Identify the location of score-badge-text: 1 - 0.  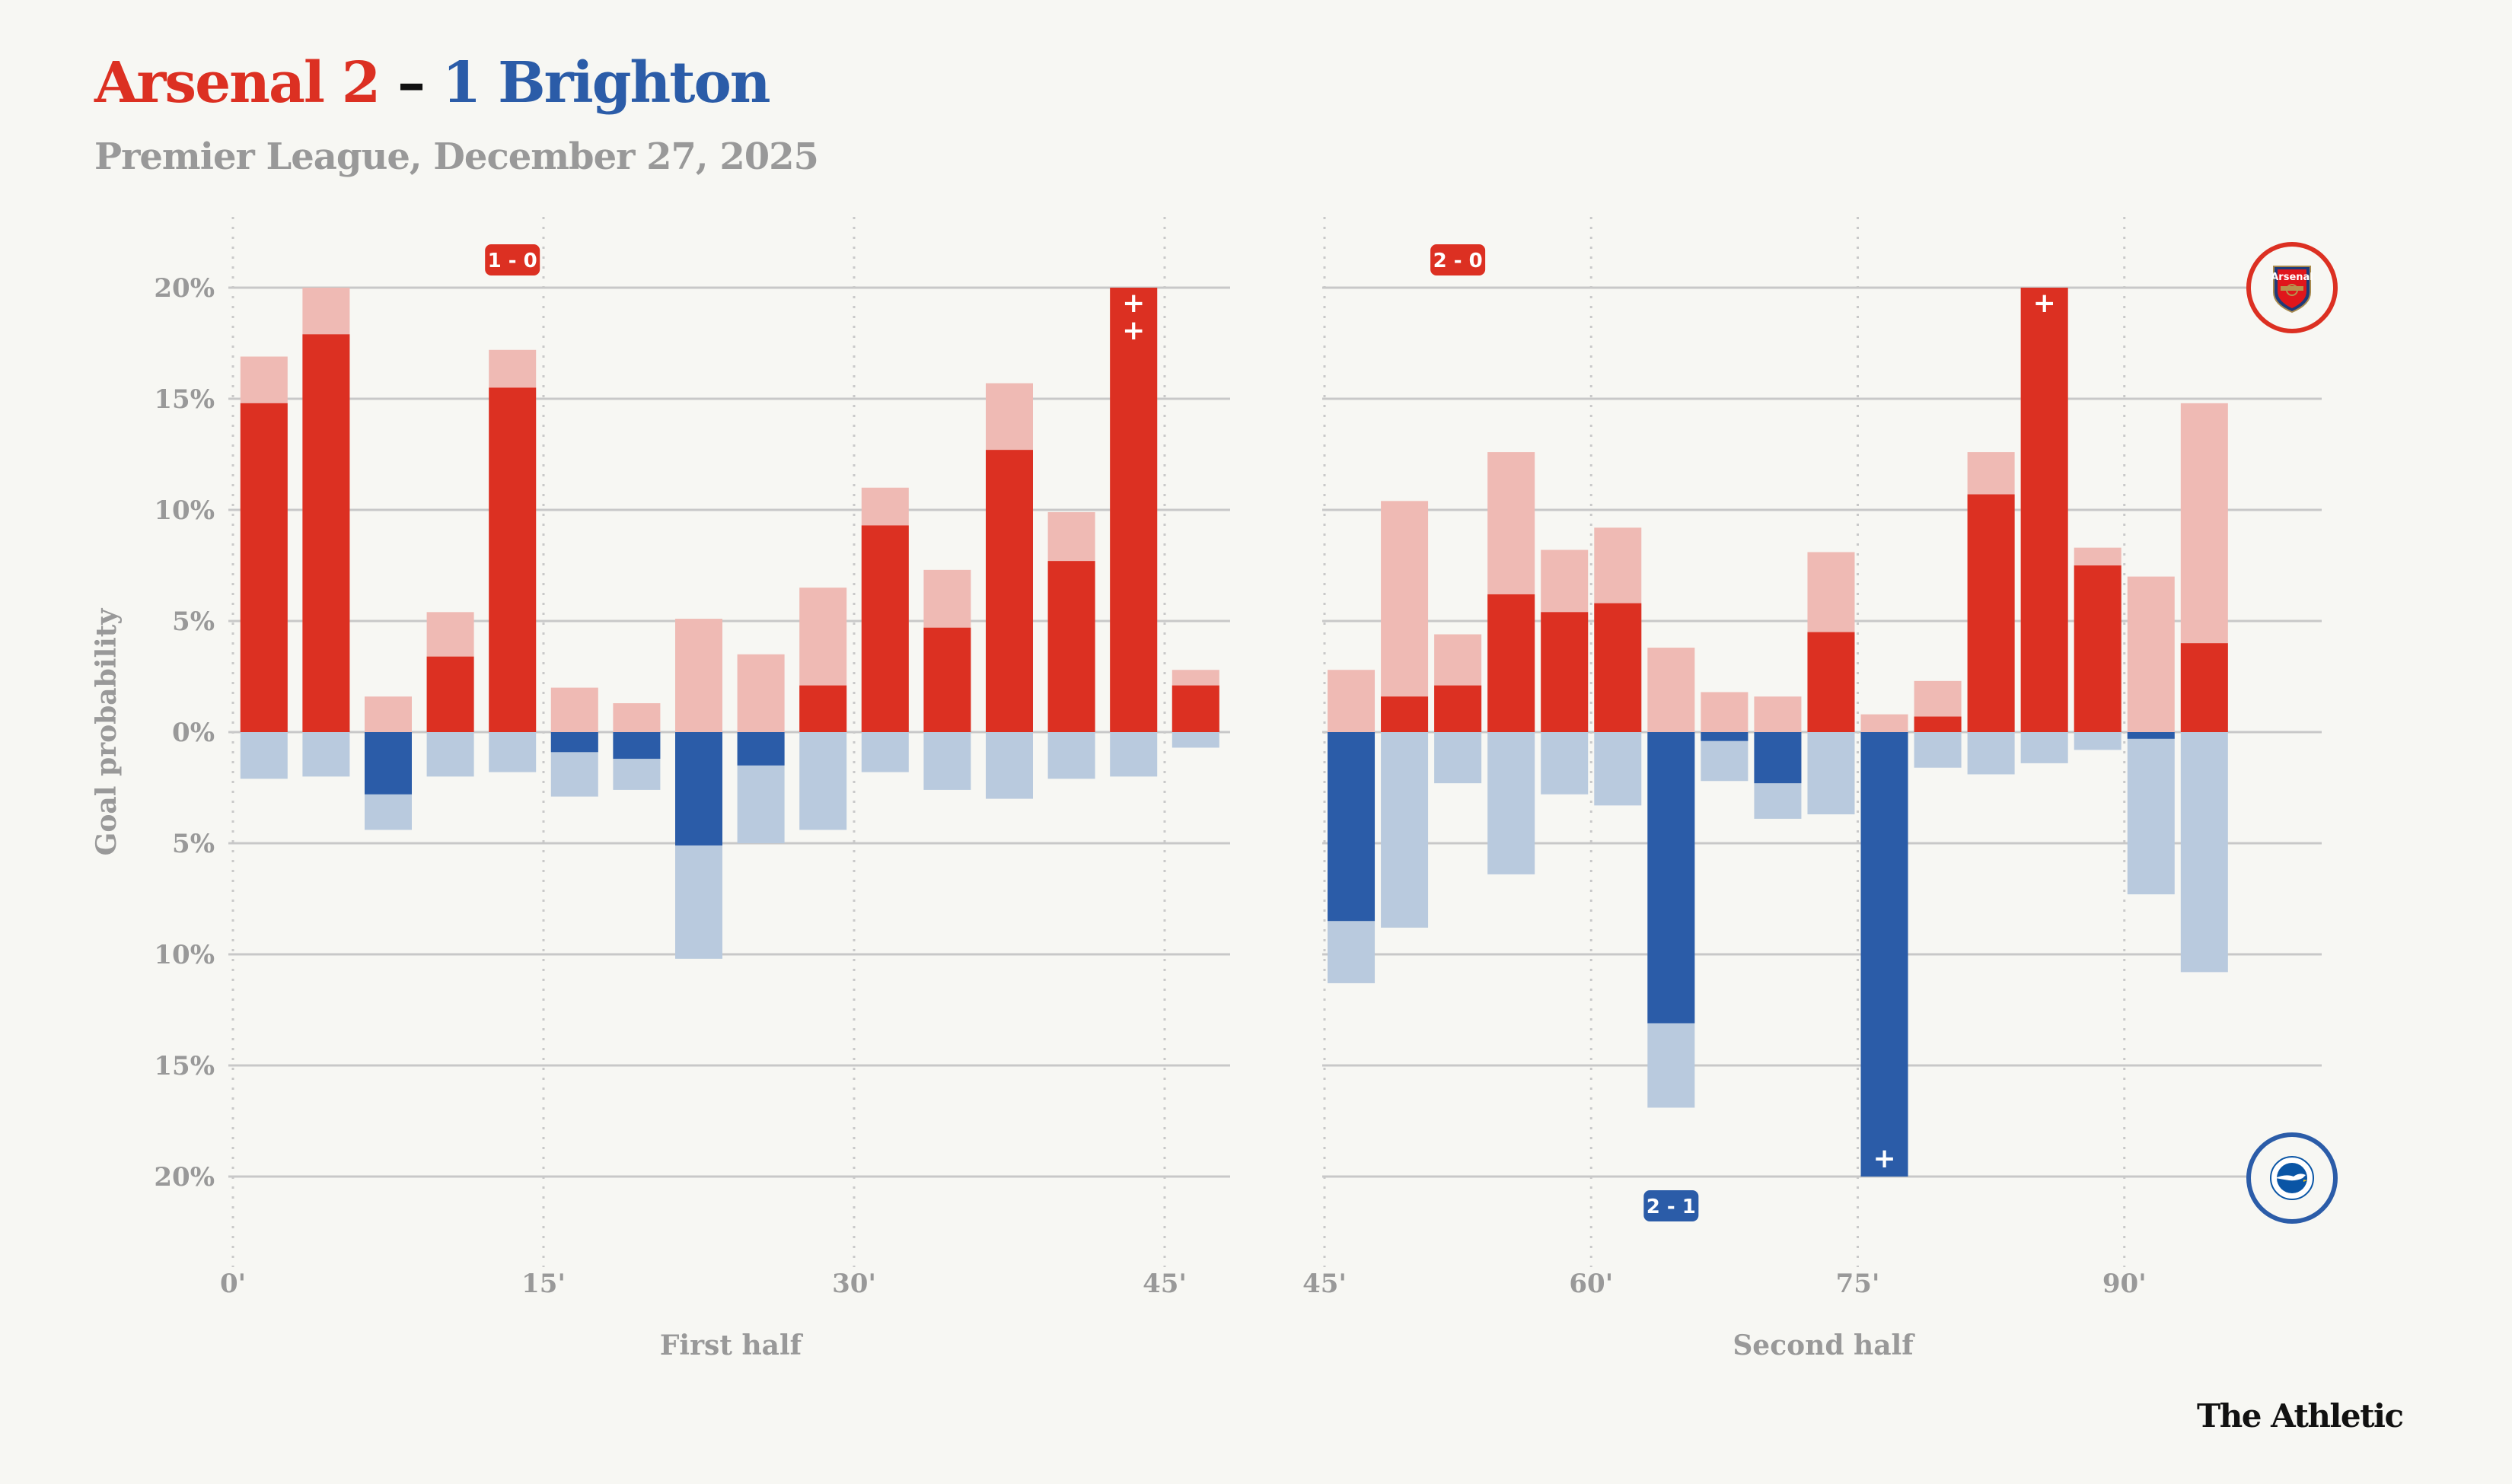
(512, 261).